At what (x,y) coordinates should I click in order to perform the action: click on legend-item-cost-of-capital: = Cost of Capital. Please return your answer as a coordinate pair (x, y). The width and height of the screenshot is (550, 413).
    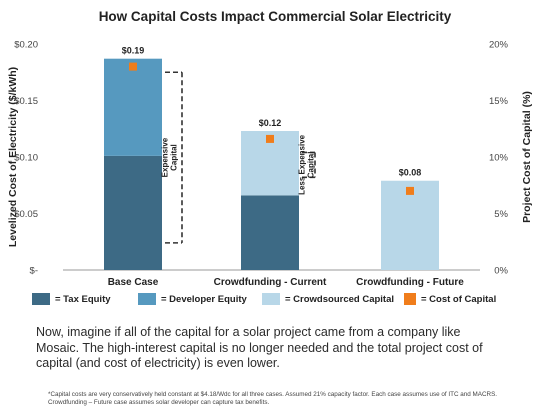
    Looking at the image, I should click on (450, 299).